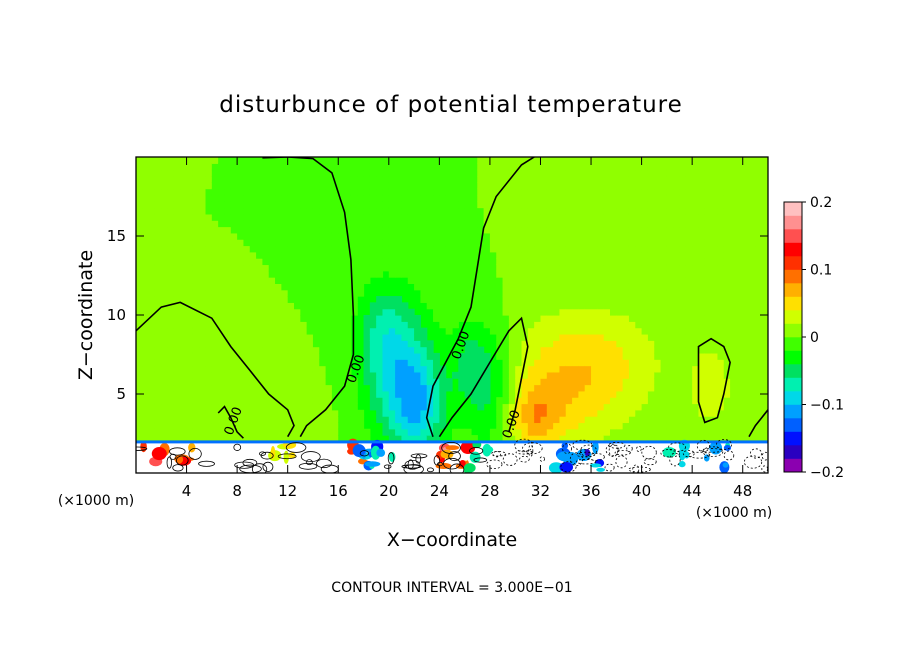 The width and height of the screenshot is (904, 654). What do you see at coordinates (452, 540) in the screenshot?
I see `x-axis-title: X−coordinate` at bounding box center [452, 540].